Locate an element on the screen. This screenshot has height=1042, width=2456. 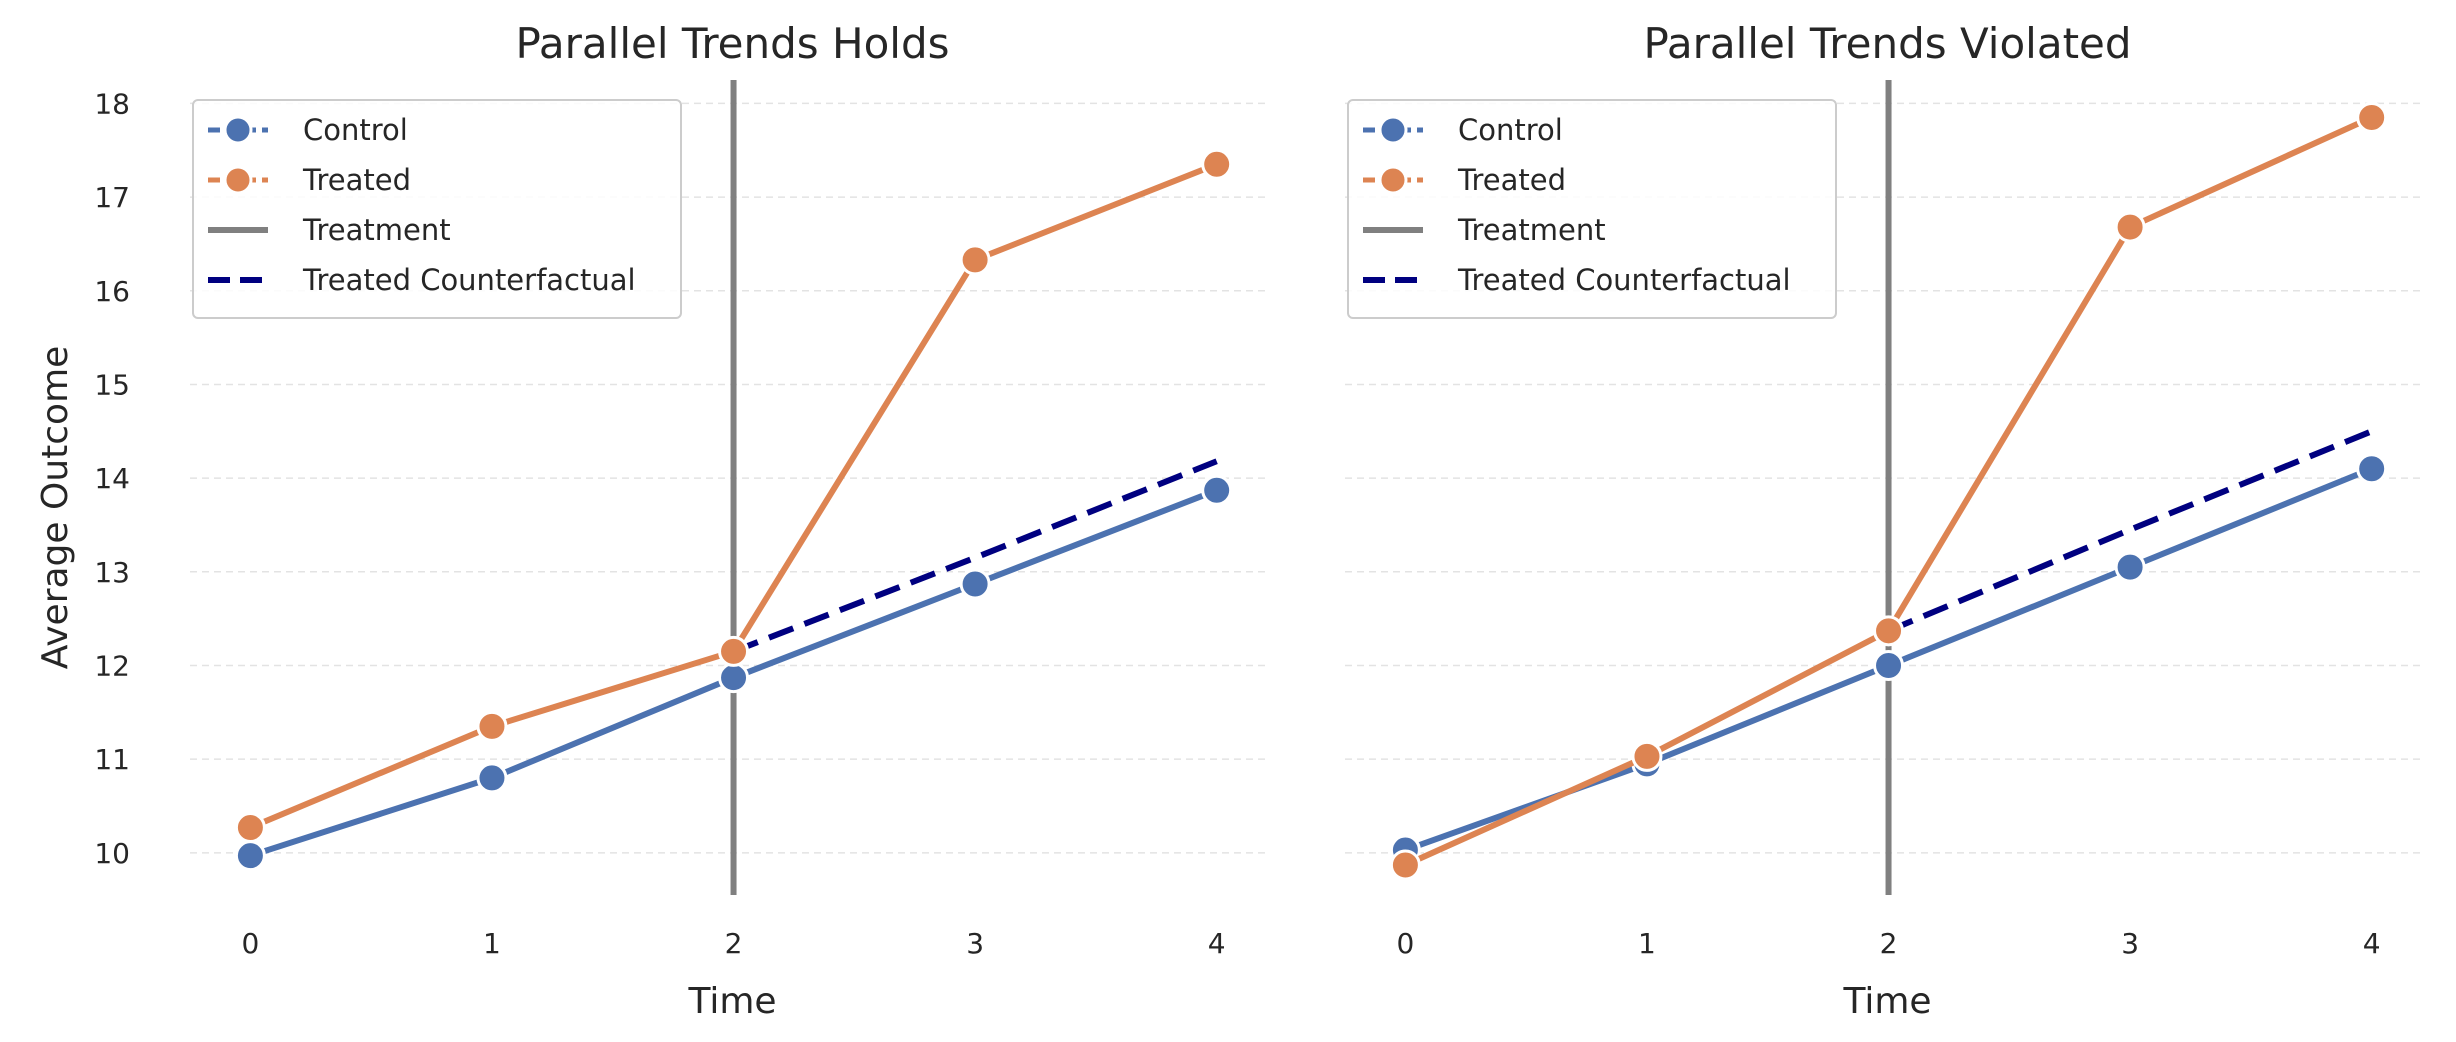
y-tick-label: 16 is located at coordinates (112, 291).